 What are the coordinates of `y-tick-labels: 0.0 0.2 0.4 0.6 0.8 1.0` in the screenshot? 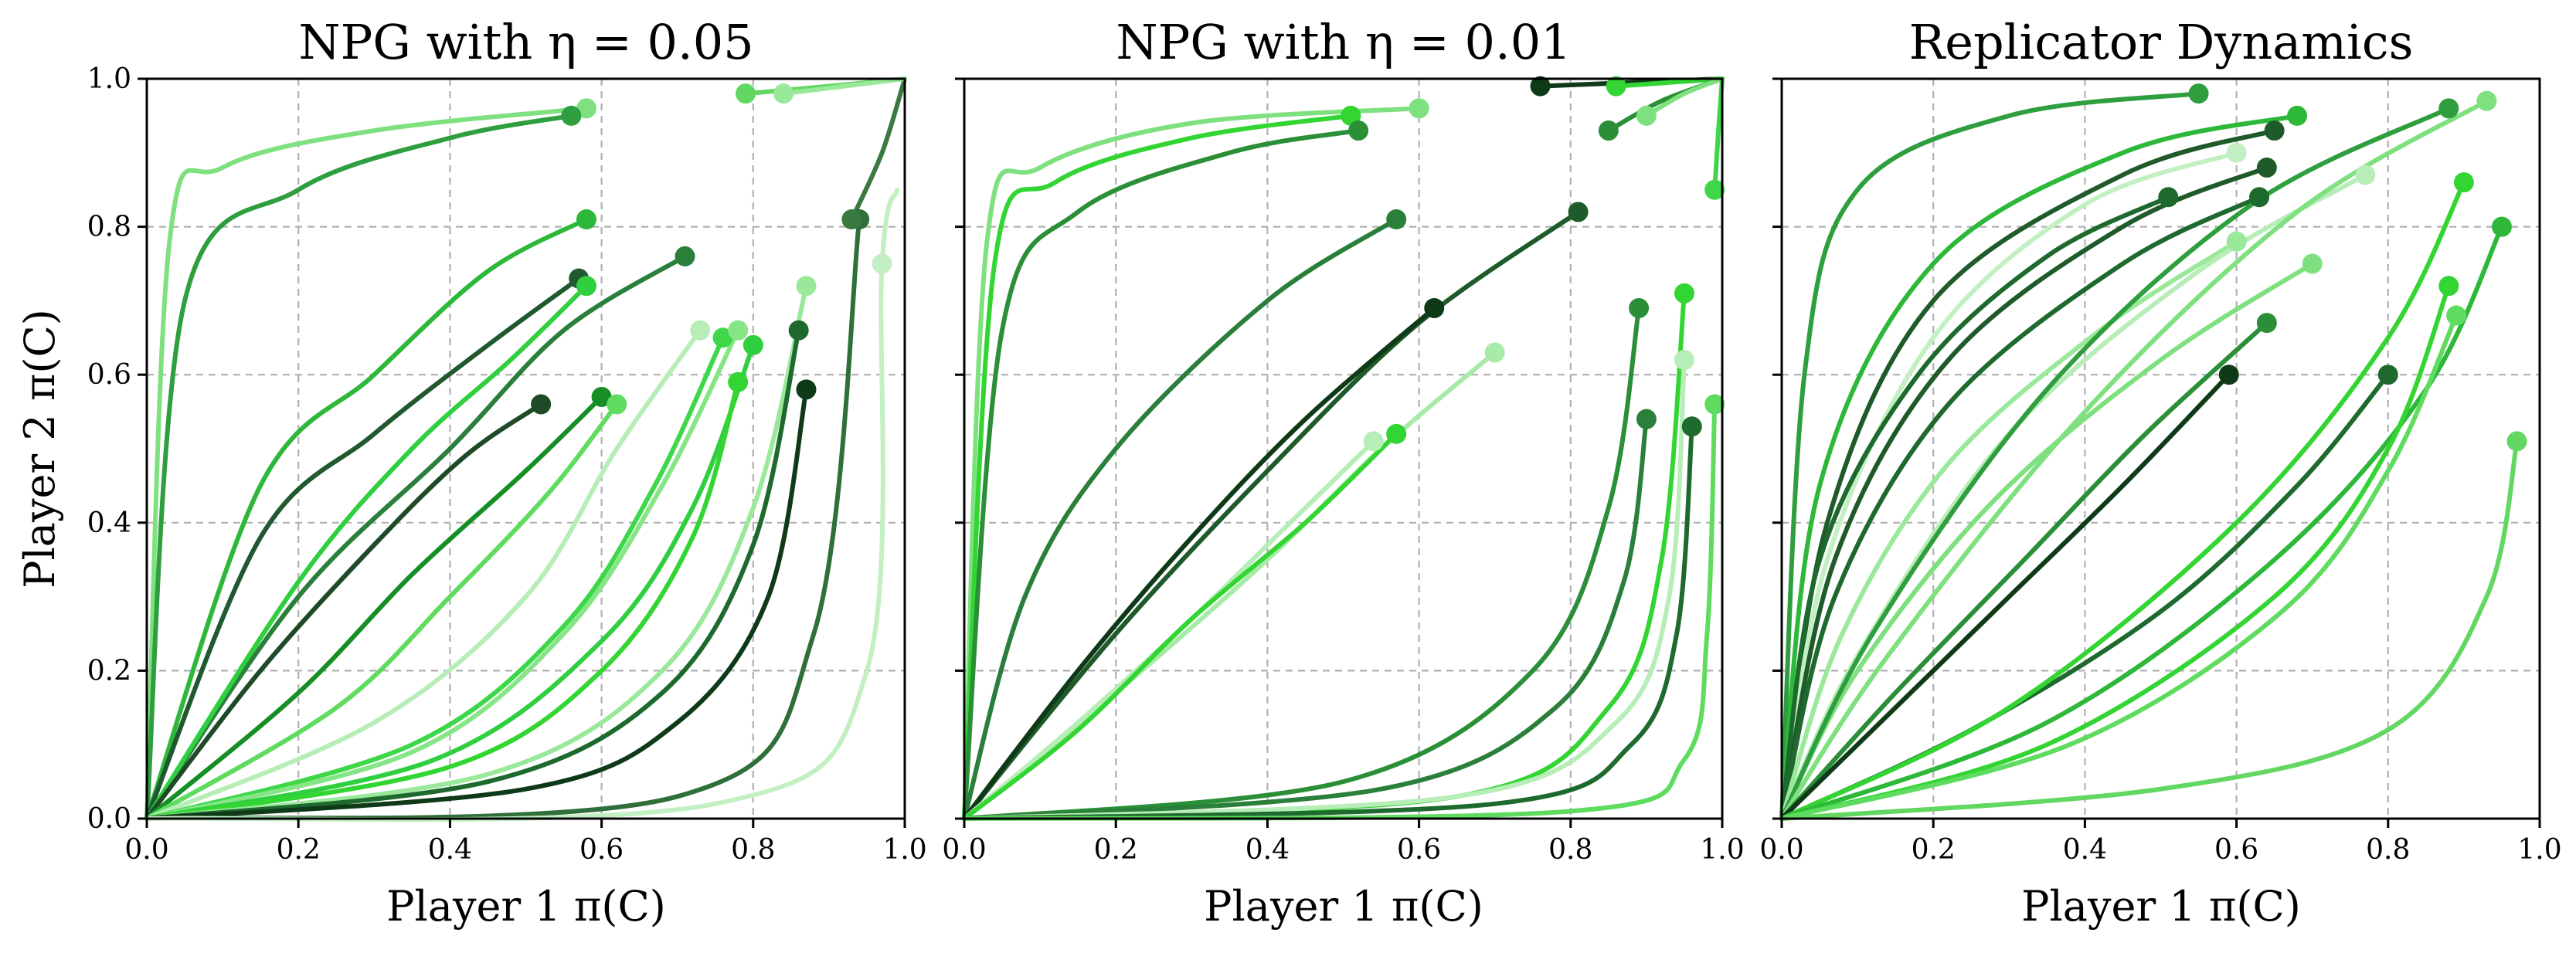 It's located at (109, 449).